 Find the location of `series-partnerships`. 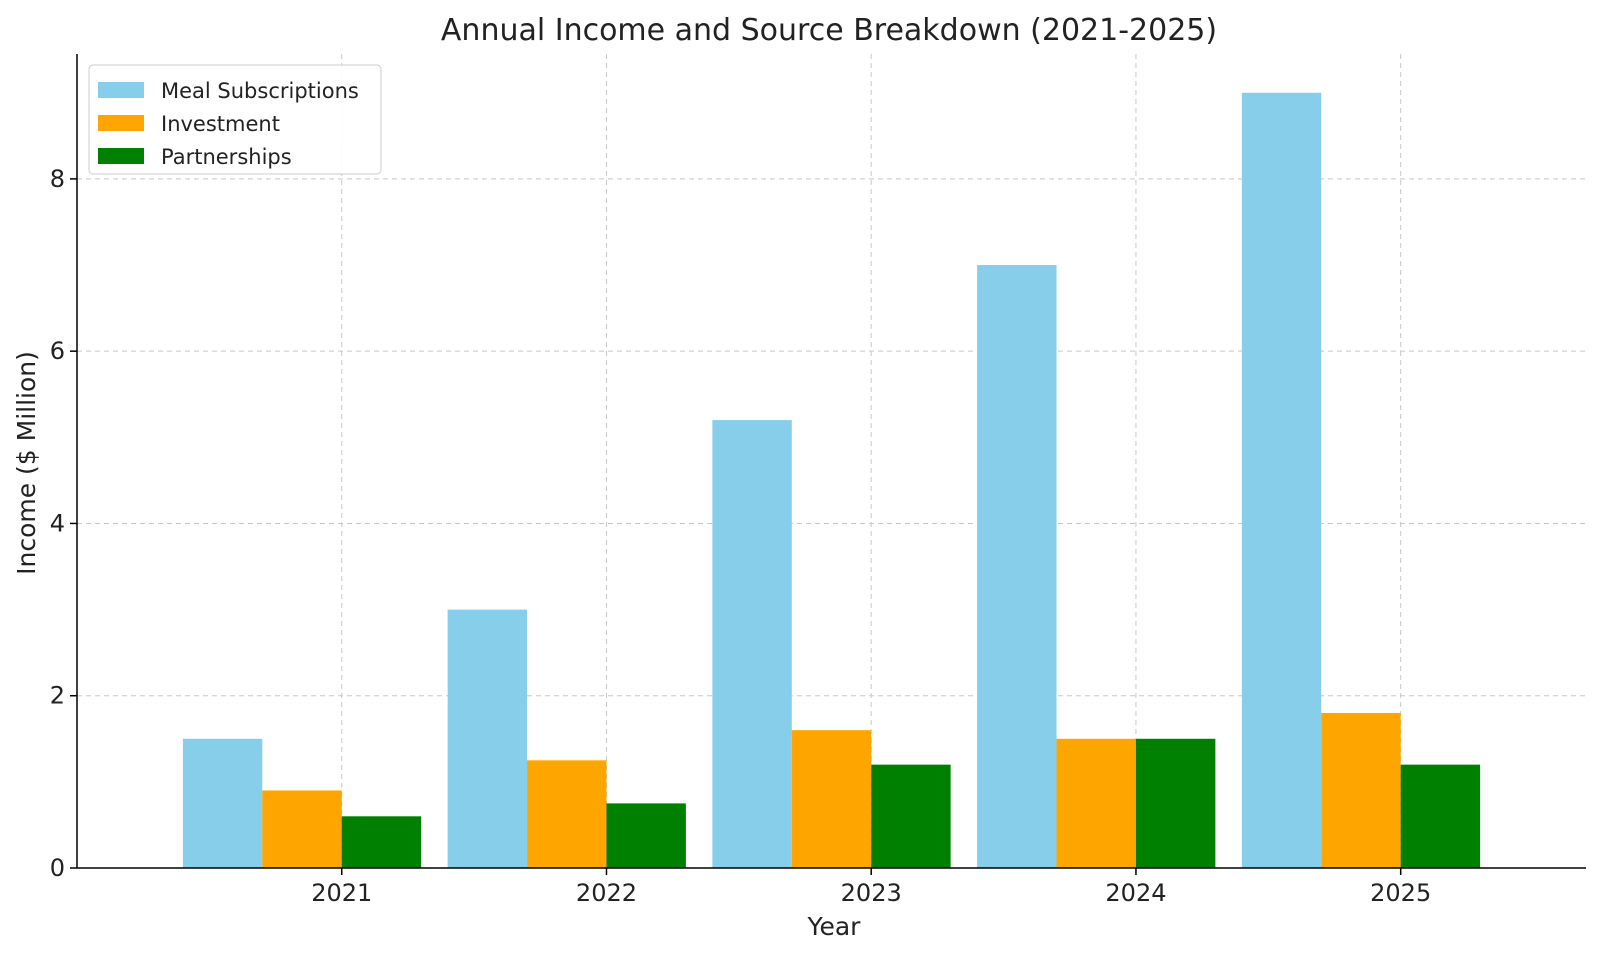

series-partnerships is located at coordinates (911, 803).